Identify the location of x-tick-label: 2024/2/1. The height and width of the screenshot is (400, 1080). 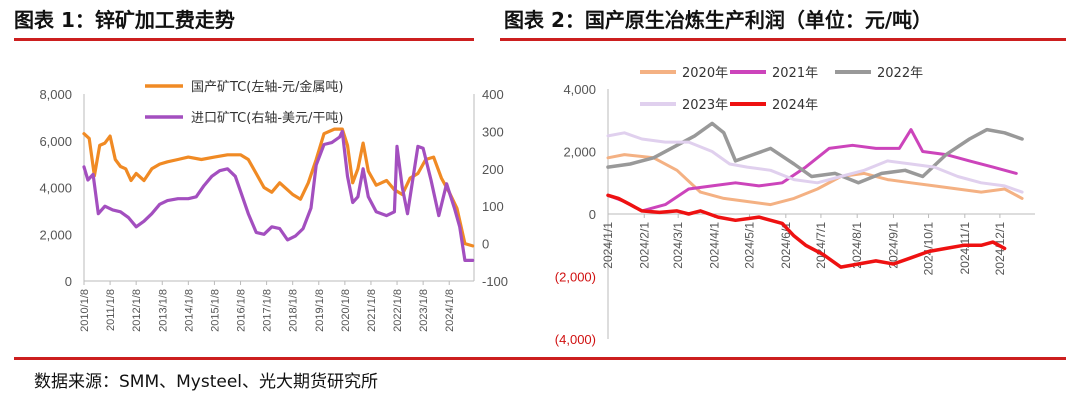
(644, 245).